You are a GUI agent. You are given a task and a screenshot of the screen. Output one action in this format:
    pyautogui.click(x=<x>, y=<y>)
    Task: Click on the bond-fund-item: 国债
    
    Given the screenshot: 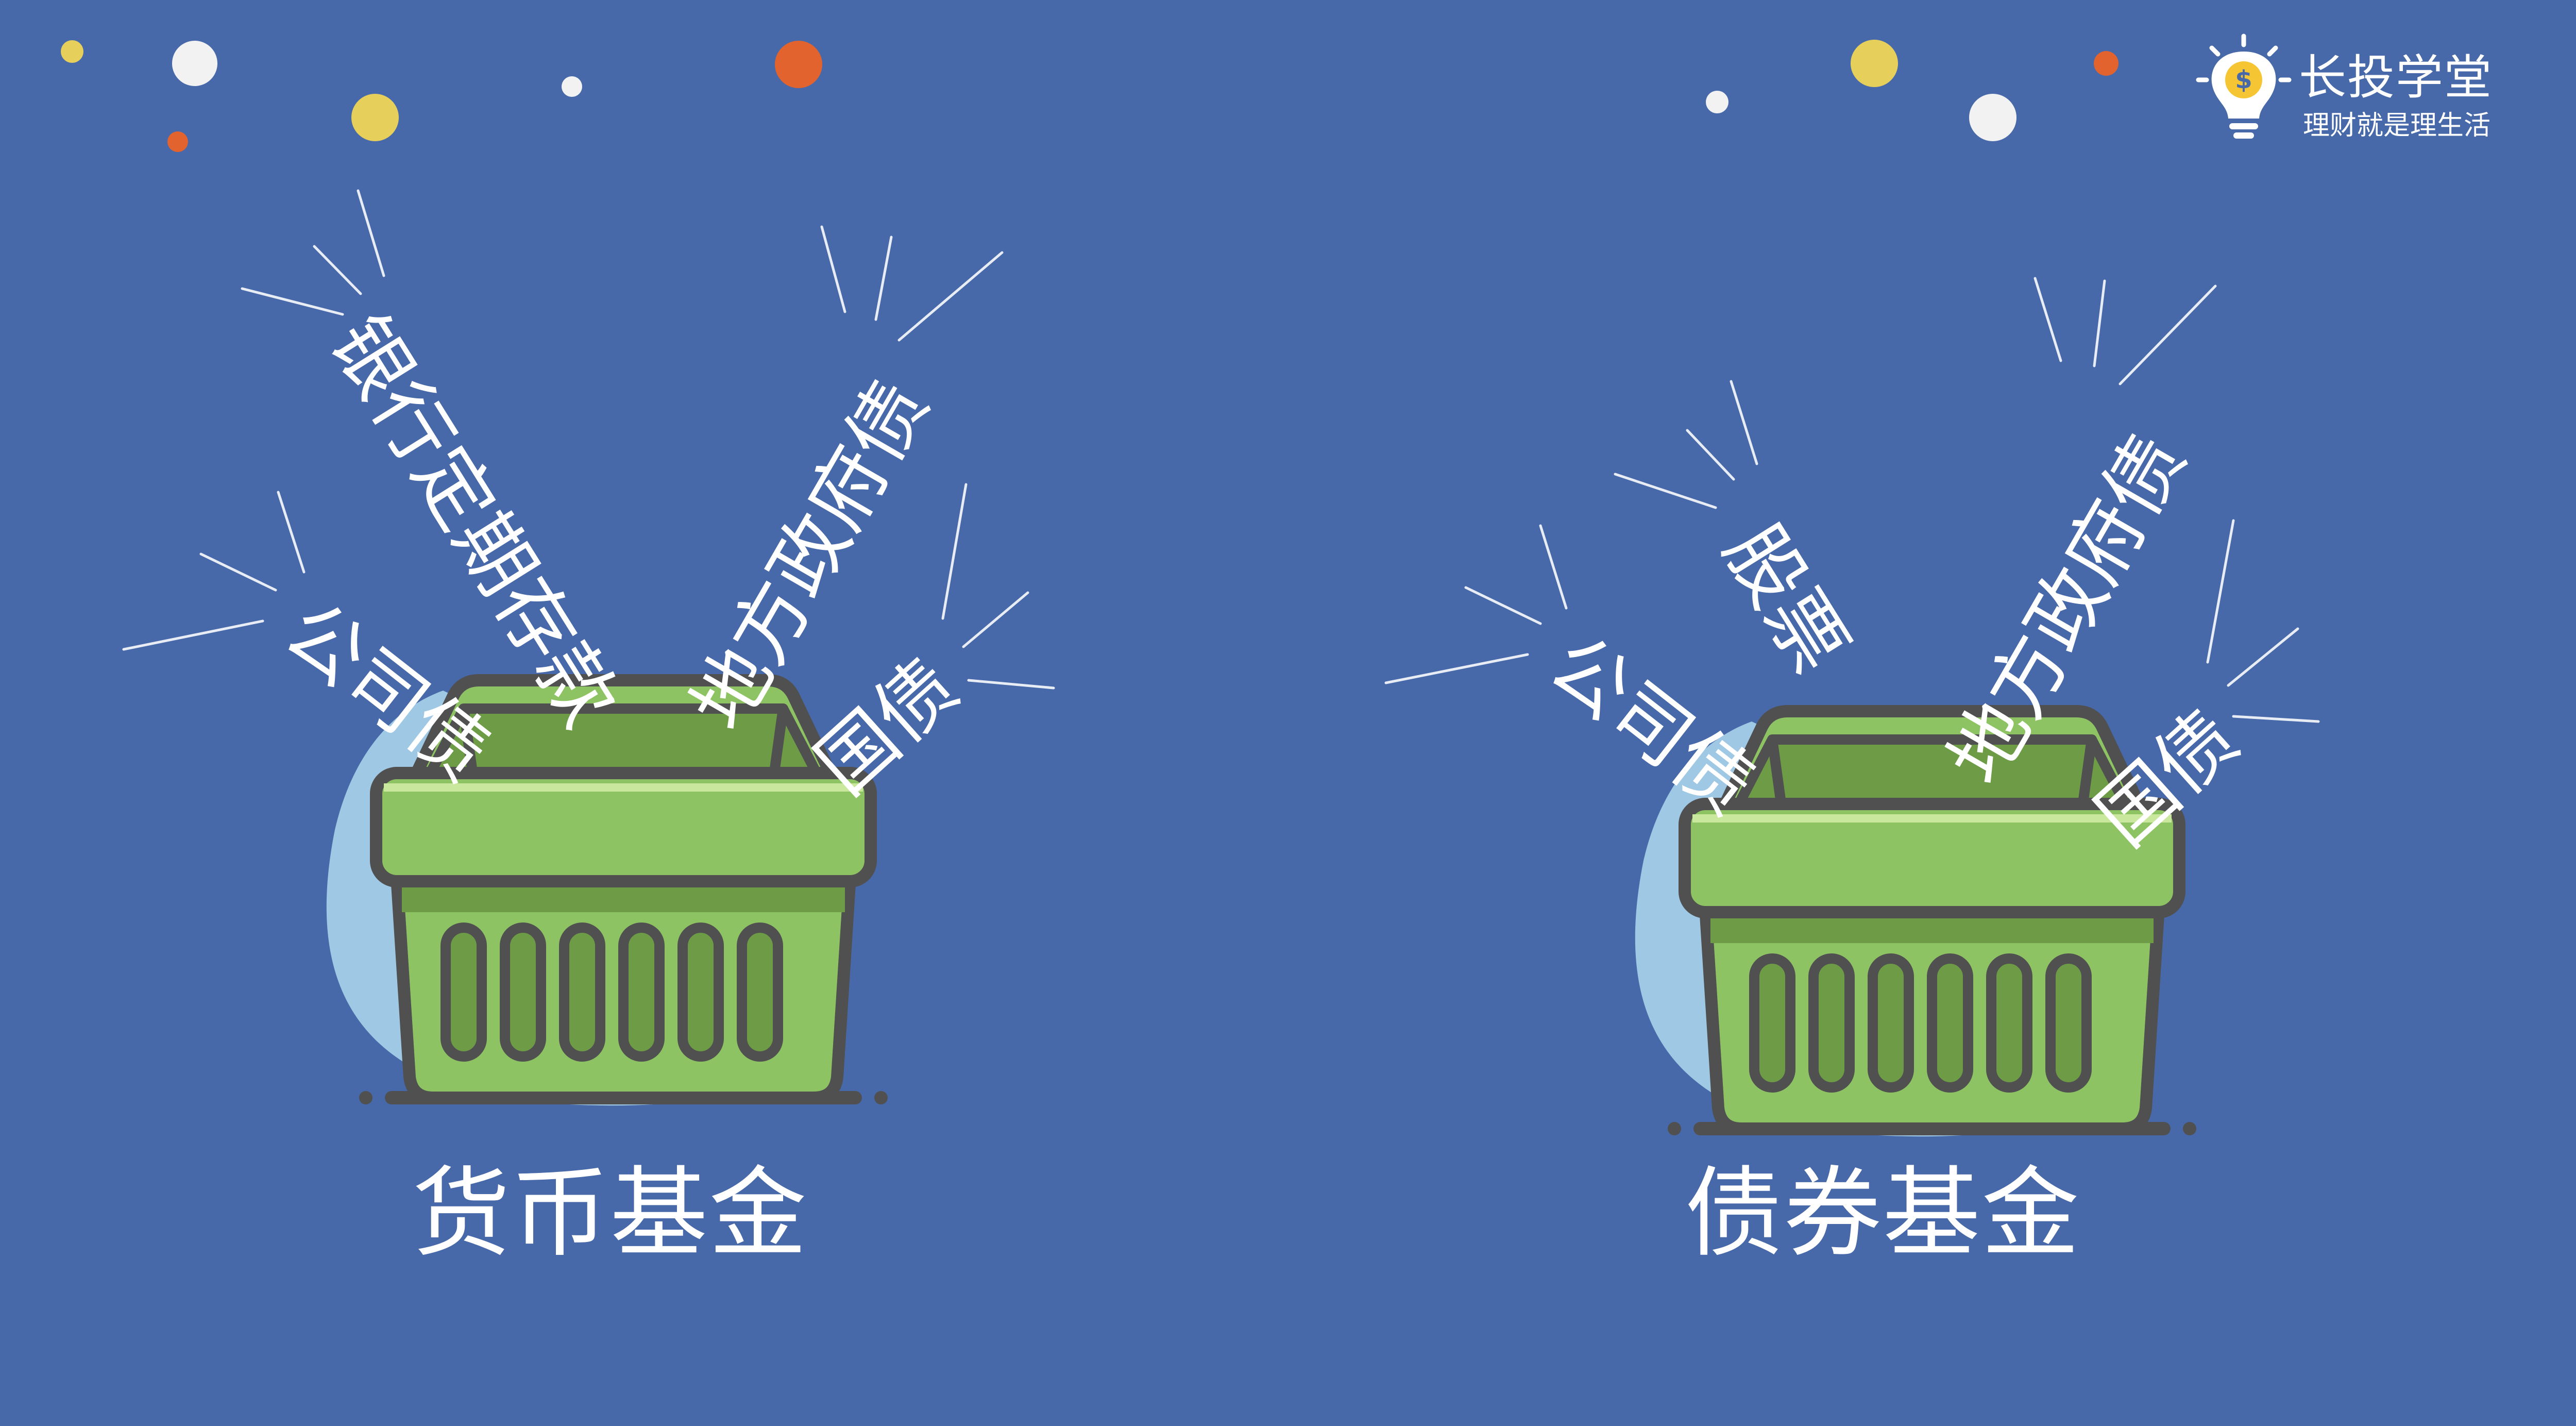 What is the action you would take?
    pyautogui.click(x=2167, y=778)
    